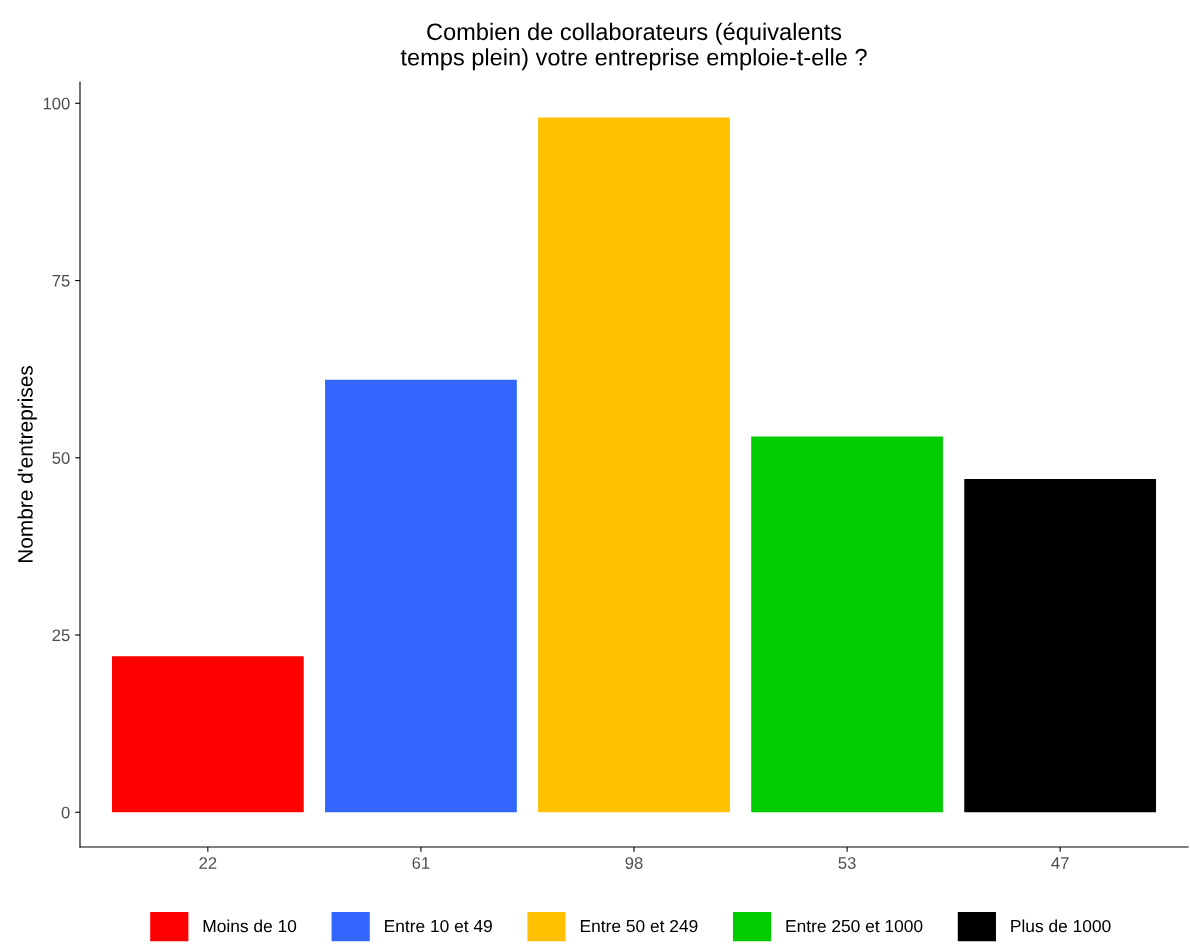 The image size is (1190, 952). I want to click on x-tick-label: 47, so click(1060, 863).